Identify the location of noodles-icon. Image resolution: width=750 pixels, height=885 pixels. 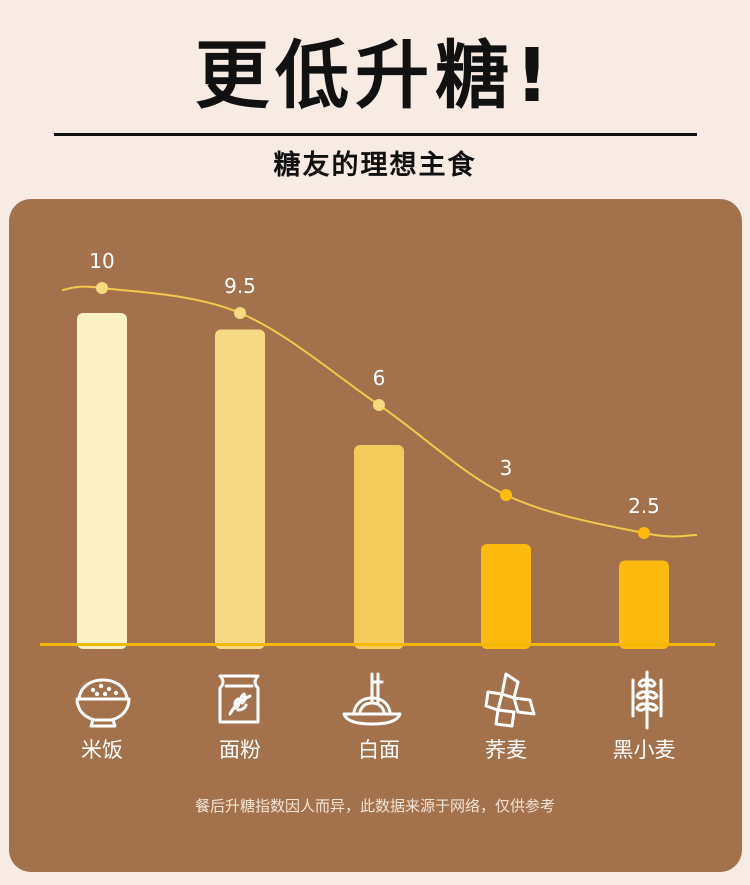
(372, 699).